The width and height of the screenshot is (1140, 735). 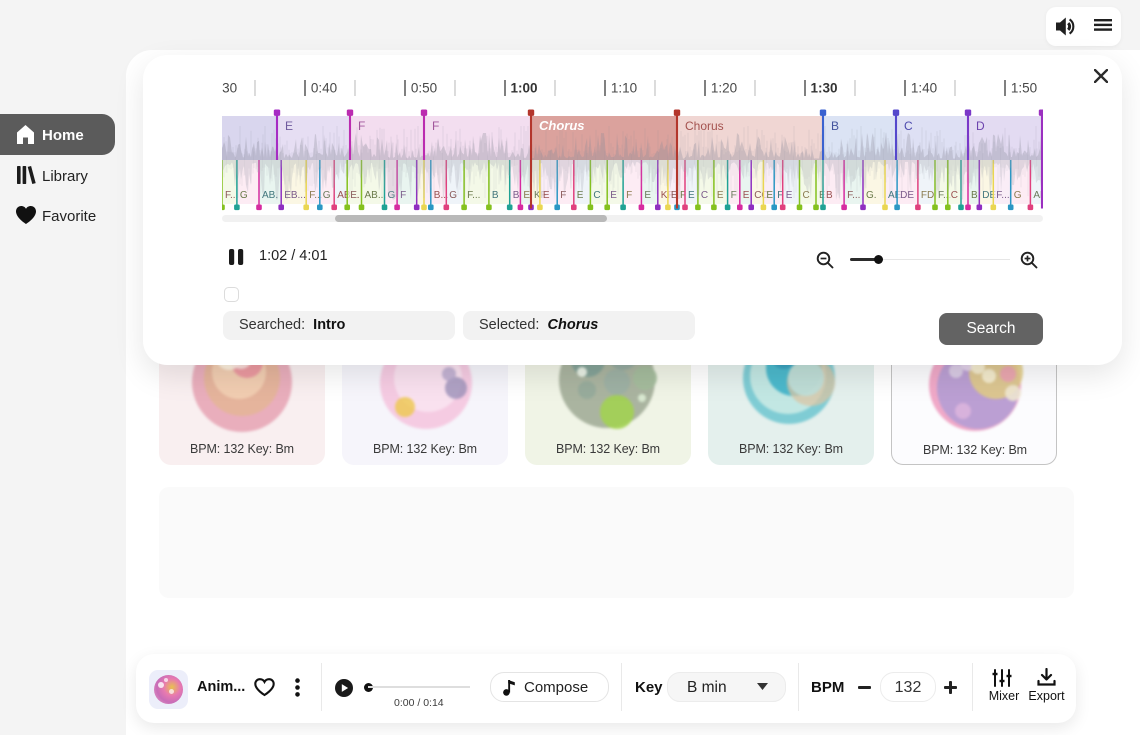 What do you see at coordinates (1038, 195) in the screenshot?
I see `svg-text: ABm` at bounding box center [1038, 195].